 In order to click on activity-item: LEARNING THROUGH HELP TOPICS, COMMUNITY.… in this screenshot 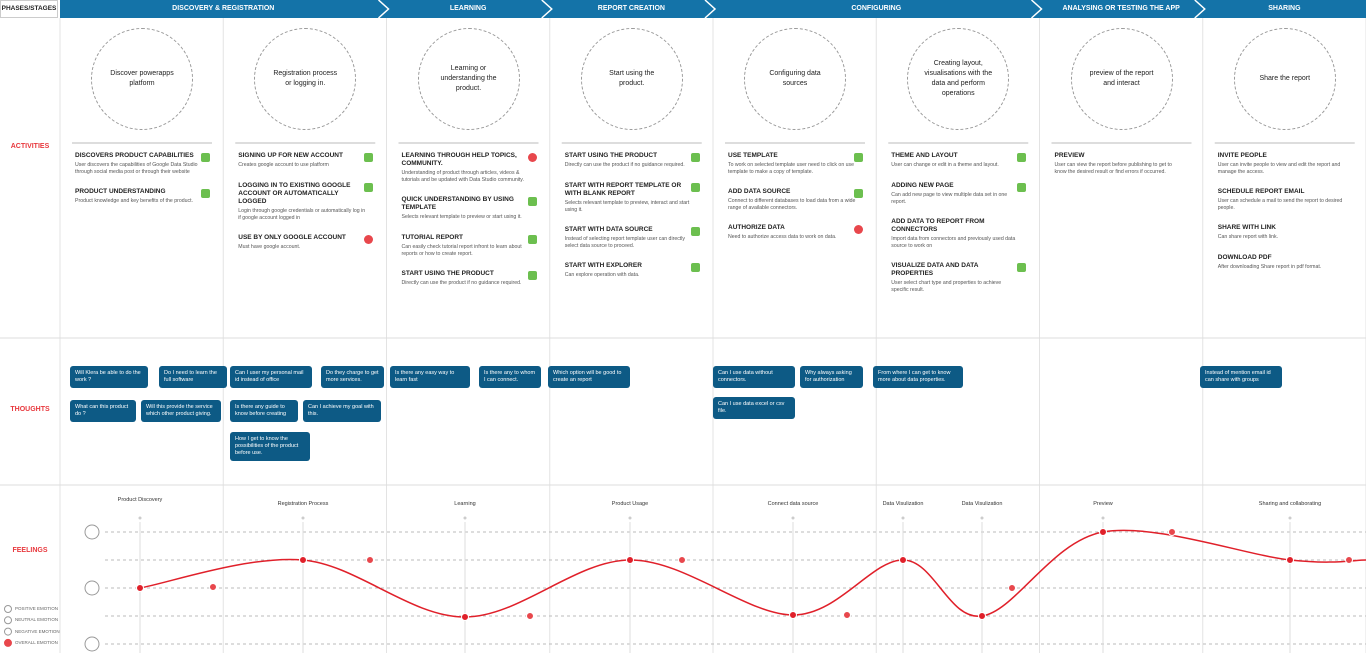, I will do `click(466, 167)`.